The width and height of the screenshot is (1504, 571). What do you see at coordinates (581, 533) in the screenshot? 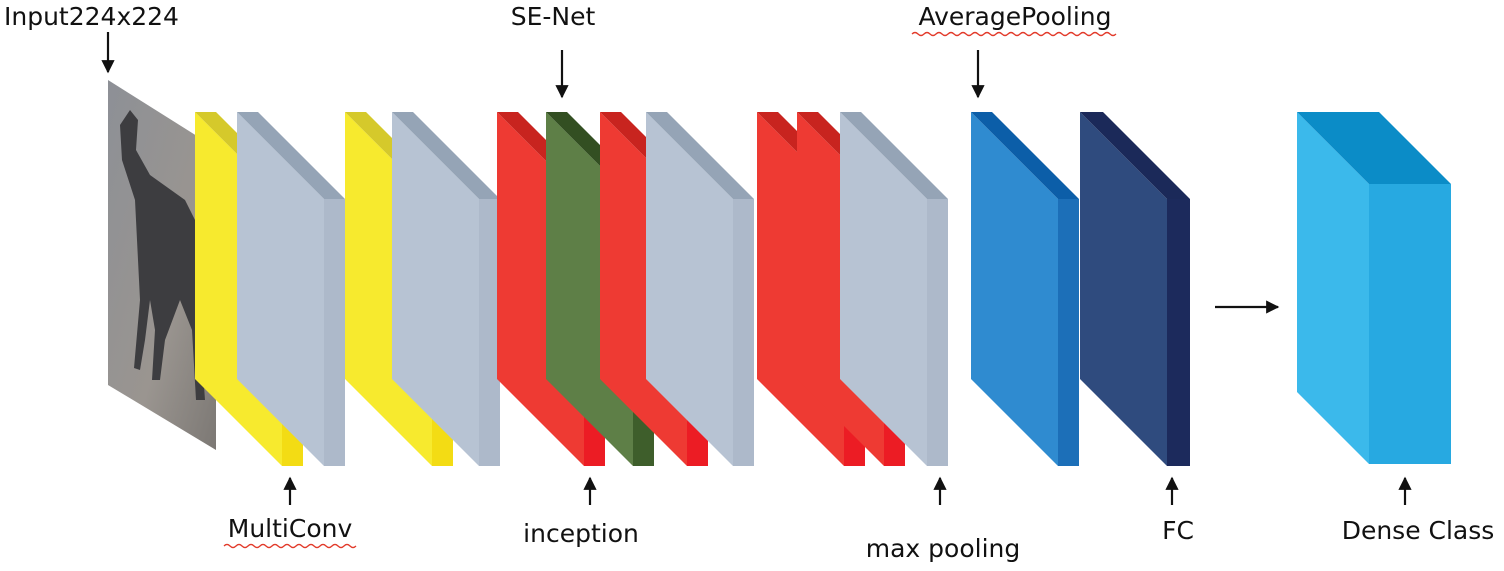
I see `label: inception` at bounding box center [581, 533].